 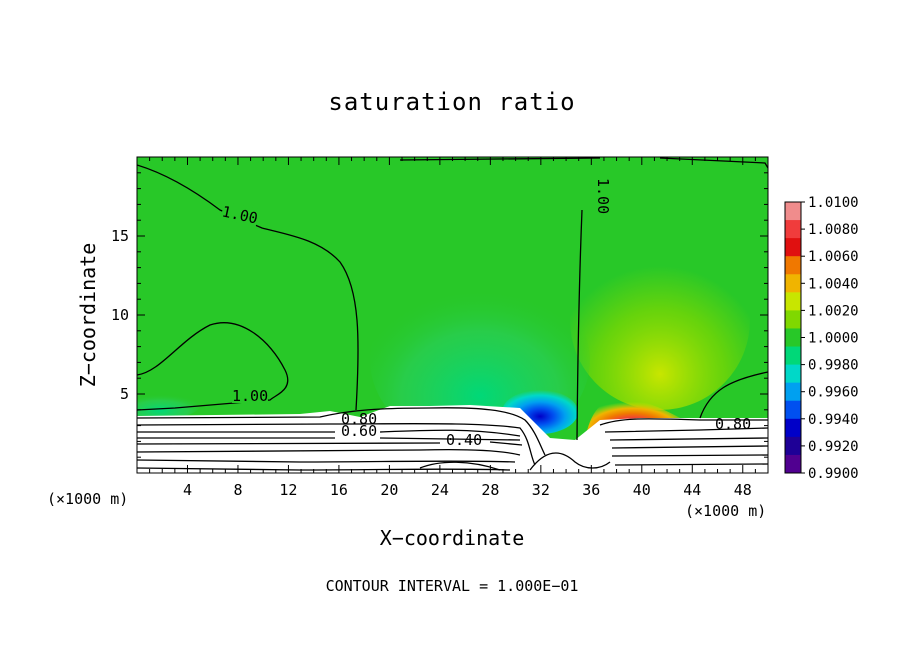 What do you see at coordinates (642, 490) in the screenshot?
I see `x-tick-label-9: 40` at bounding box center [642, 490].